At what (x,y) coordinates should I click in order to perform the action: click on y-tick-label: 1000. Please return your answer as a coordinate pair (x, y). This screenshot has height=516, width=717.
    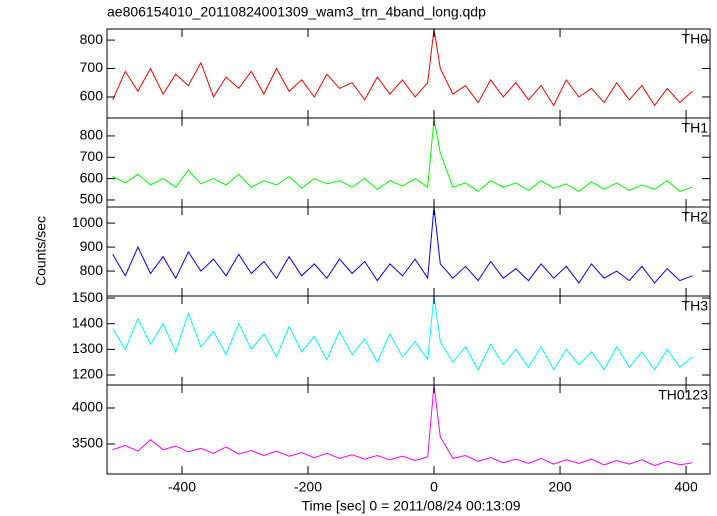
    Looking at the image, I should click on (87, 222).